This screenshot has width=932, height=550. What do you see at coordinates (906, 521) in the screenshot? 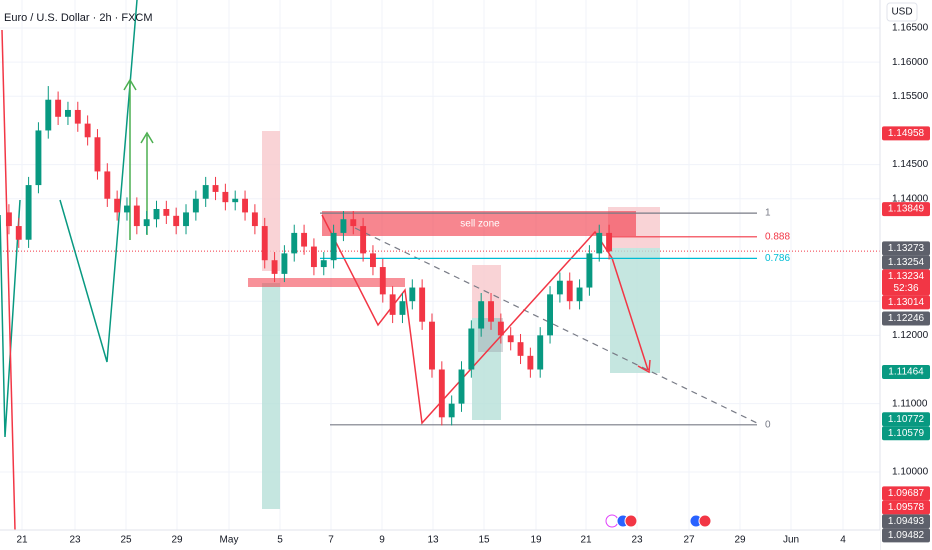
I see `price-badge-label: 1.09493` at bounding box center [906, 521].